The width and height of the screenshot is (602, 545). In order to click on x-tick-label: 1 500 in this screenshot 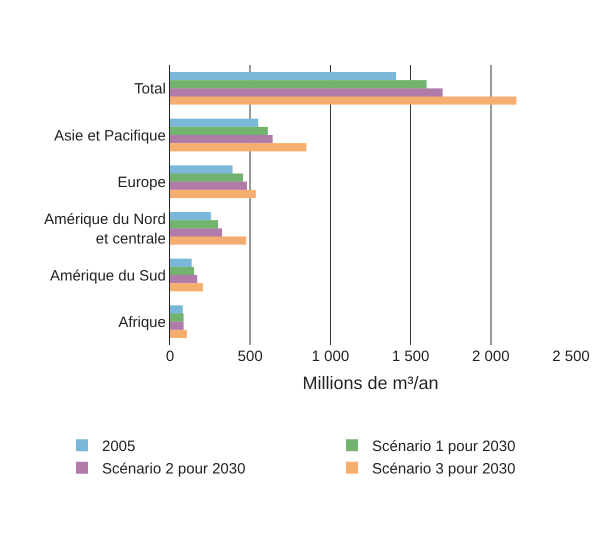, I will do `click(411, 356)`.